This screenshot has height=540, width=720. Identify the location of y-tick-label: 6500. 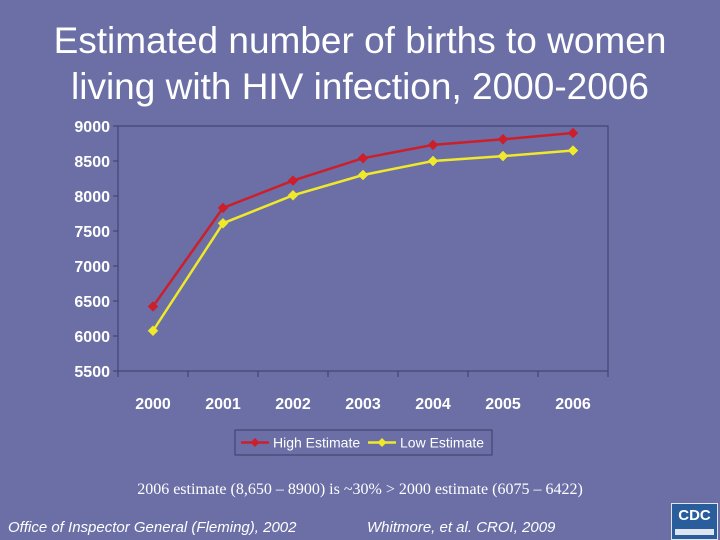
(92, 302).